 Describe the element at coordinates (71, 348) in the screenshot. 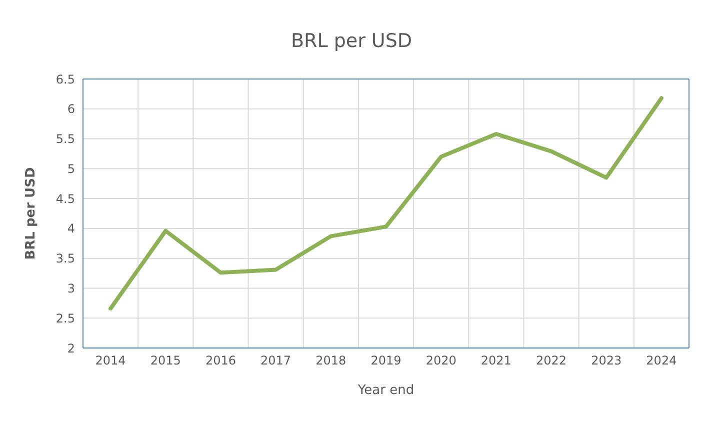

I see `y-tick-label: 2` at that location.